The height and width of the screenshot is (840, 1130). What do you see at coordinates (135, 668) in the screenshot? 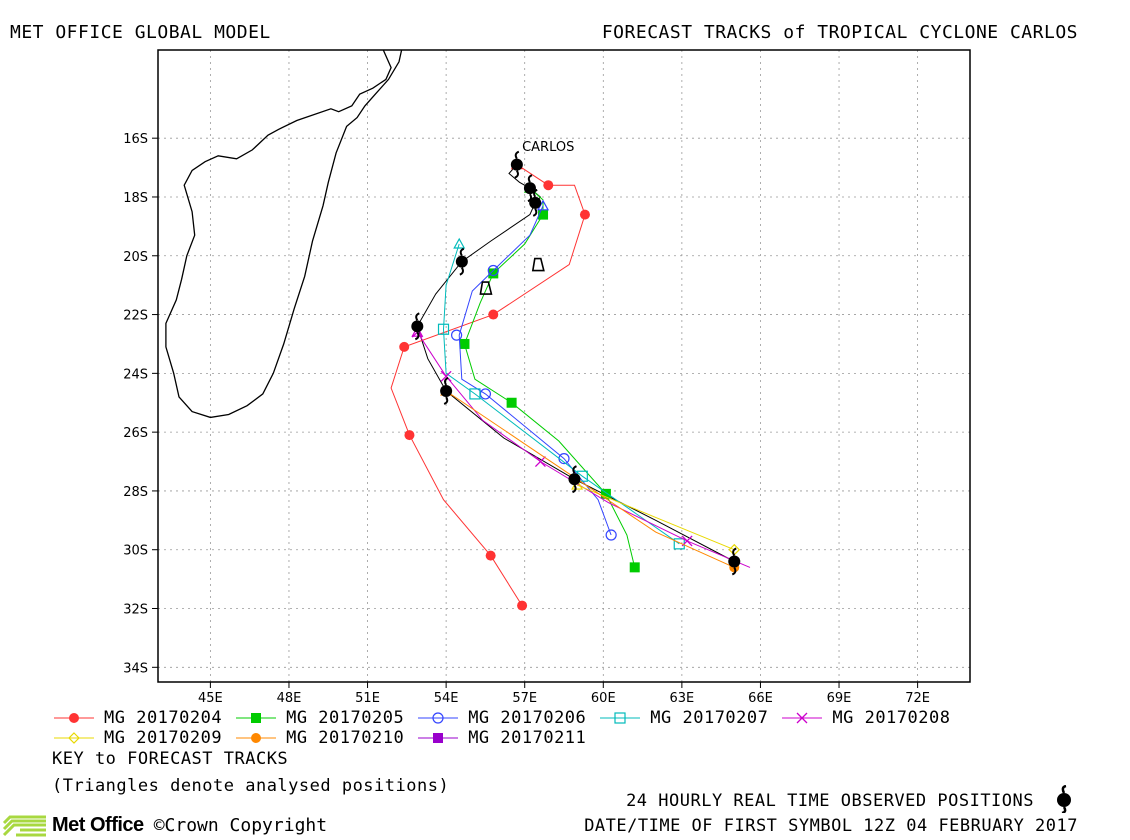
I see `y-tick-label: 34S` at bounding box center [135, 668].